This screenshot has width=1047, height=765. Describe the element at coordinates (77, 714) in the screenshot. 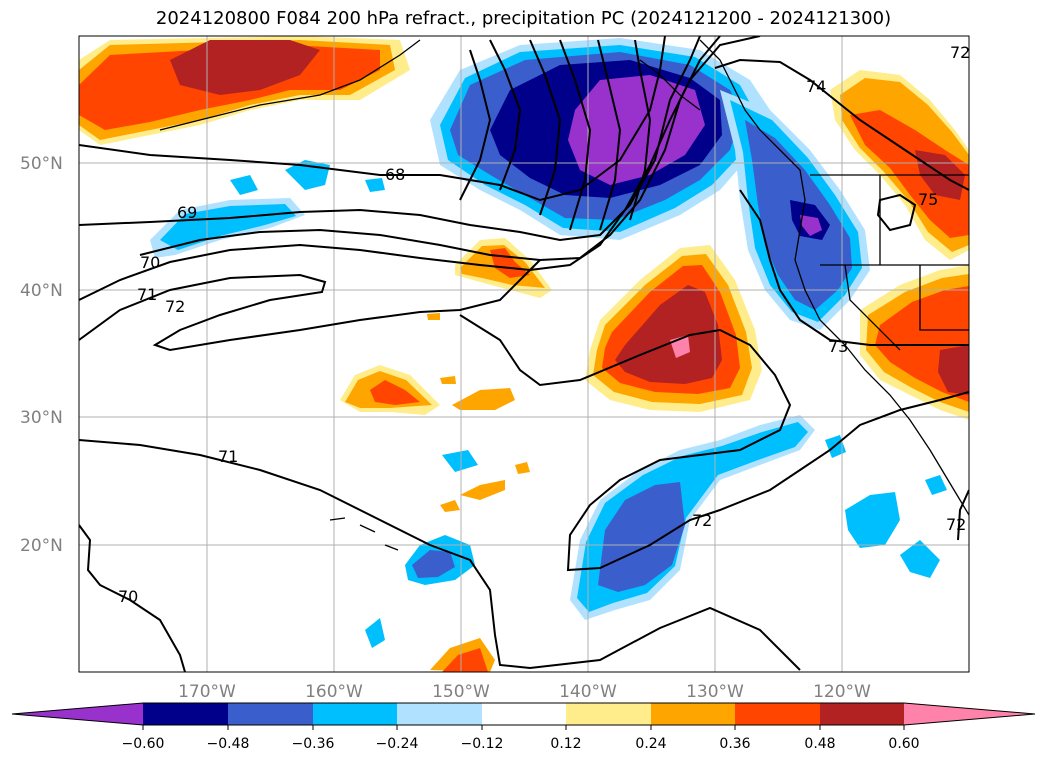

I see `colorbar-min-extension` at that location.